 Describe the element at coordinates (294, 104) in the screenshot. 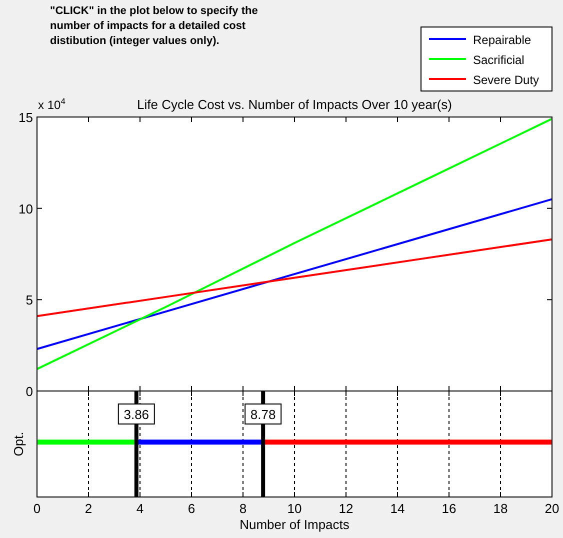

I see `chart-title: Life Cycle Cost vs. Number of Impacts Over 10 year(s)` at that location.